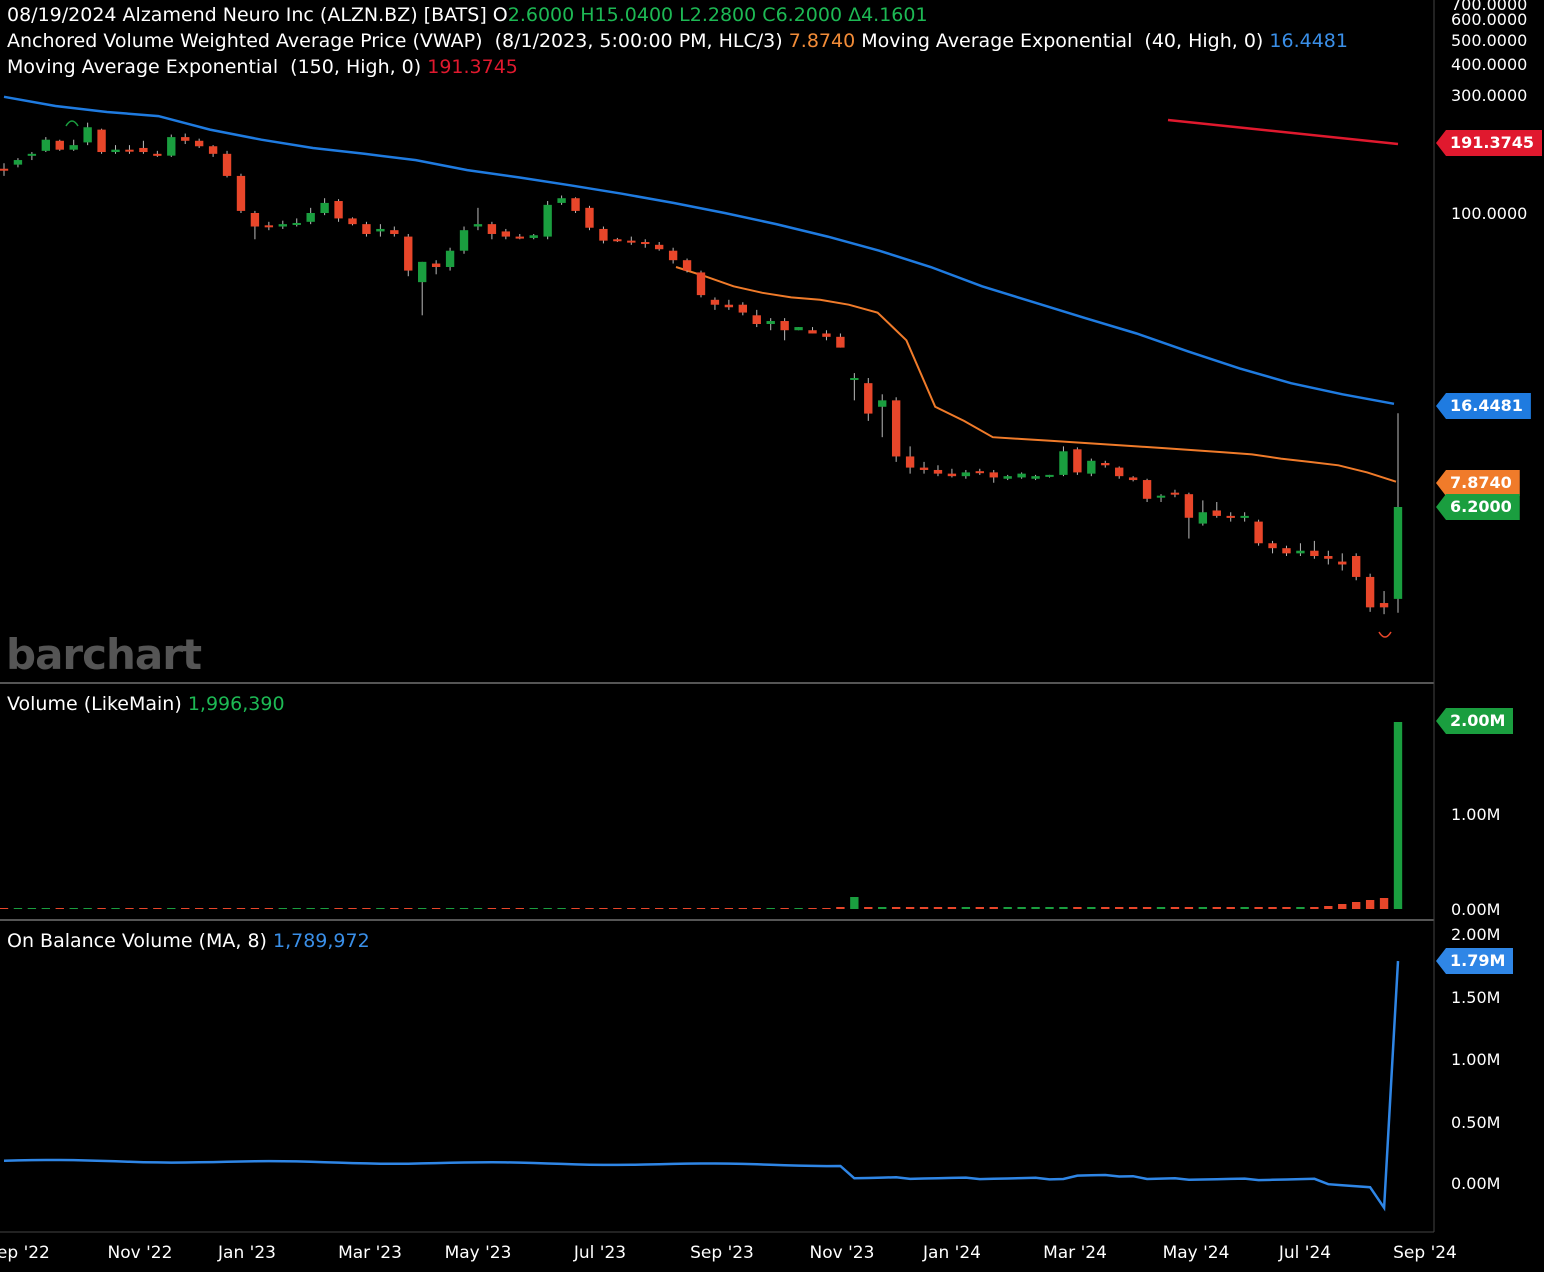 The image size is (1544, 1272). What do you see at coordinates (627, 15) in the screenshot?
I see `high-value: H15.0400` at bounding box center [627, 15].